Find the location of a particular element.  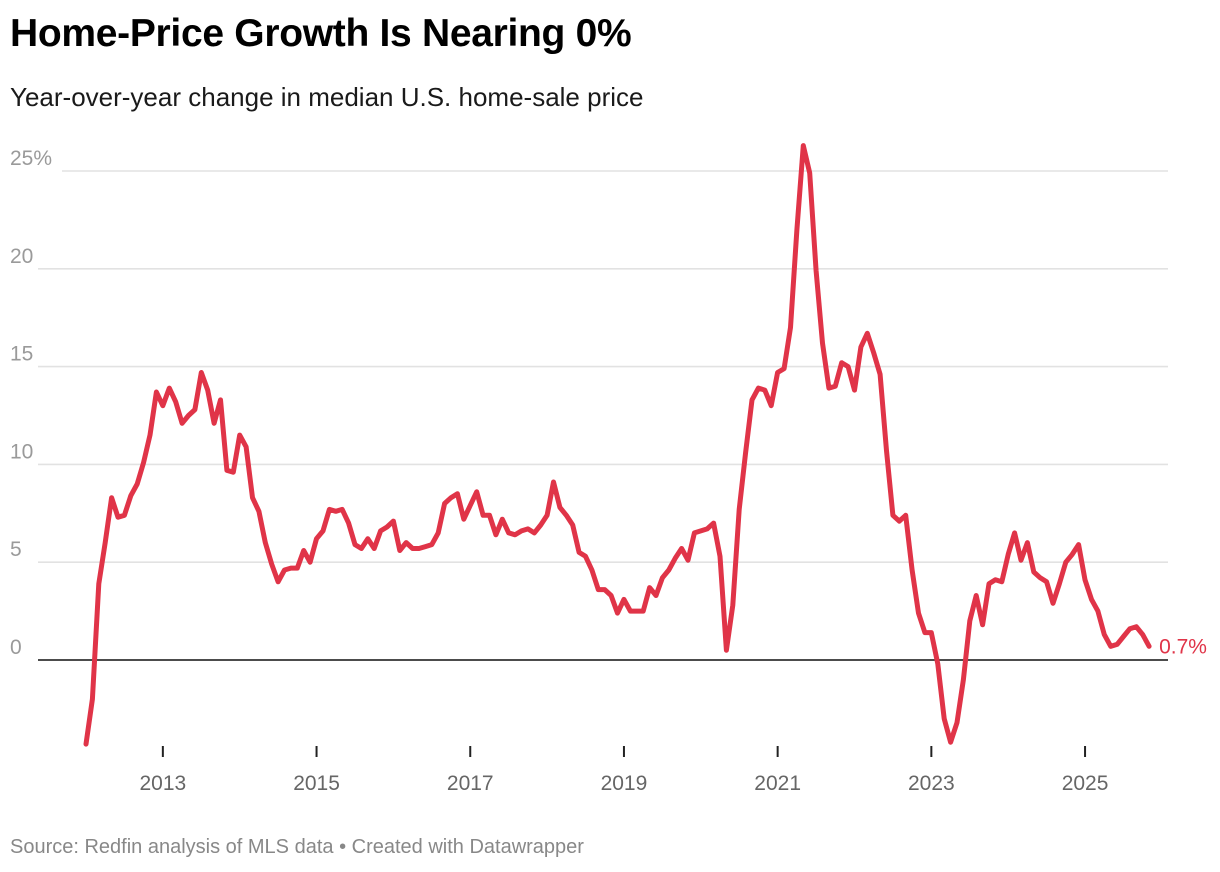

y-tick-label: 20 is located at coordinates (21, 256).